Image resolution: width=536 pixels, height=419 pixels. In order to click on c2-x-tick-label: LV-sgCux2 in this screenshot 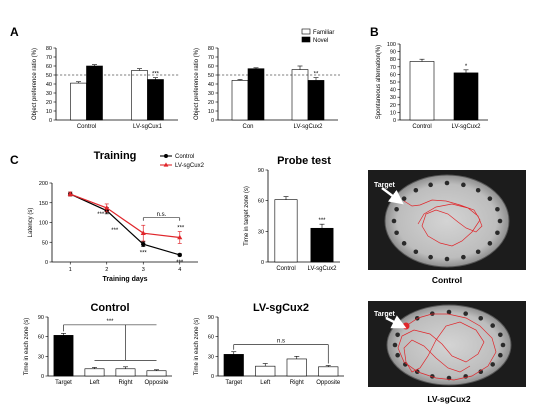, I will do `click(323, 269)`.